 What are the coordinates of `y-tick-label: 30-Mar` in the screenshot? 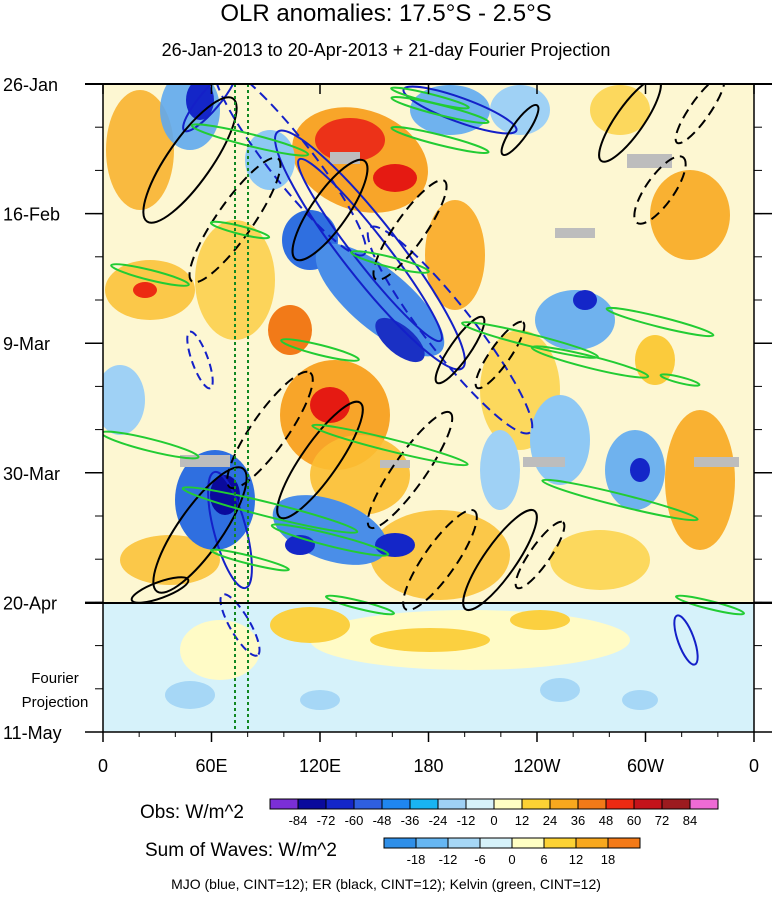 It's located at (31, 474).